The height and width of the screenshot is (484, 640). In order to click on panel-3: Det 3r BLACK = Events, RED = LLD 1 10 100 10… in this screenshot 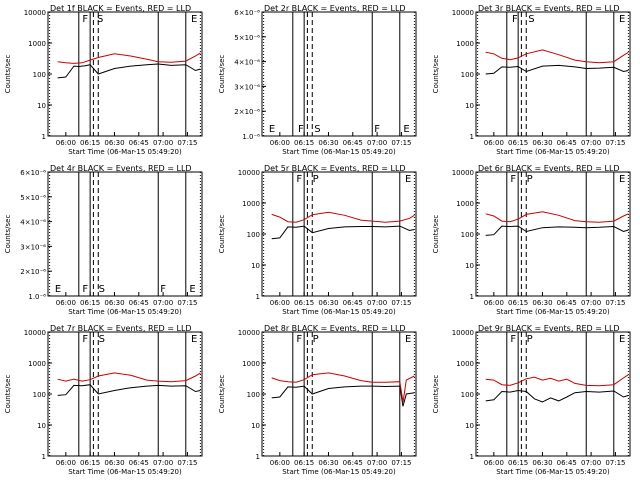, I will do `click(531, 80)`.